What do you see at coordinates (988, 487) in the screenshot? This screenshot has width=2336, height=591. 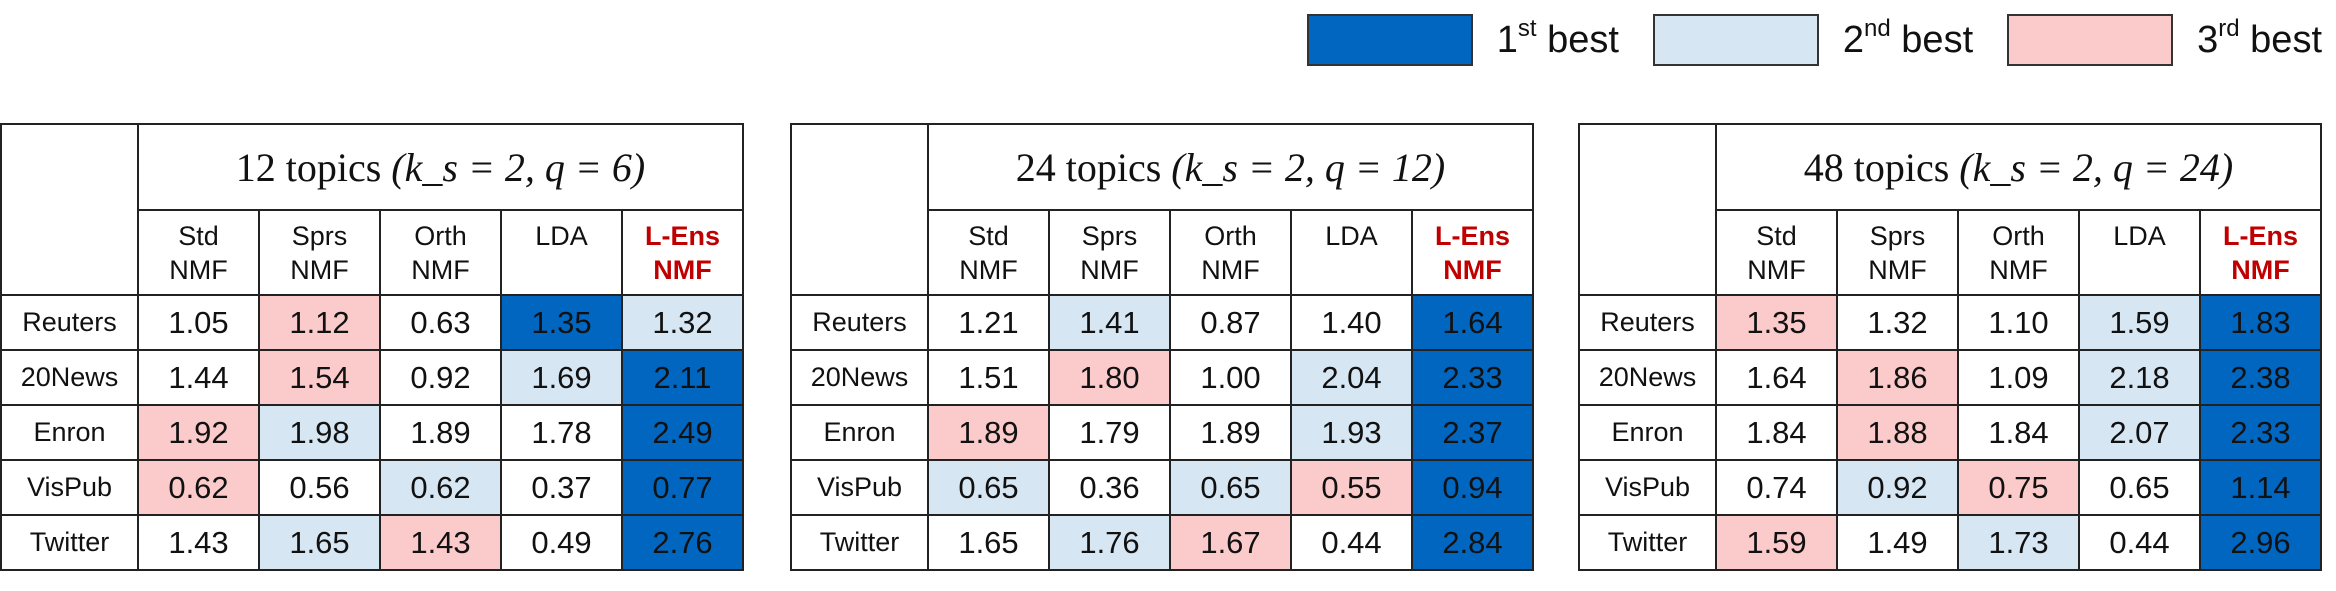 I see `value-cell: 0.65` at bounding box center [988, 487].